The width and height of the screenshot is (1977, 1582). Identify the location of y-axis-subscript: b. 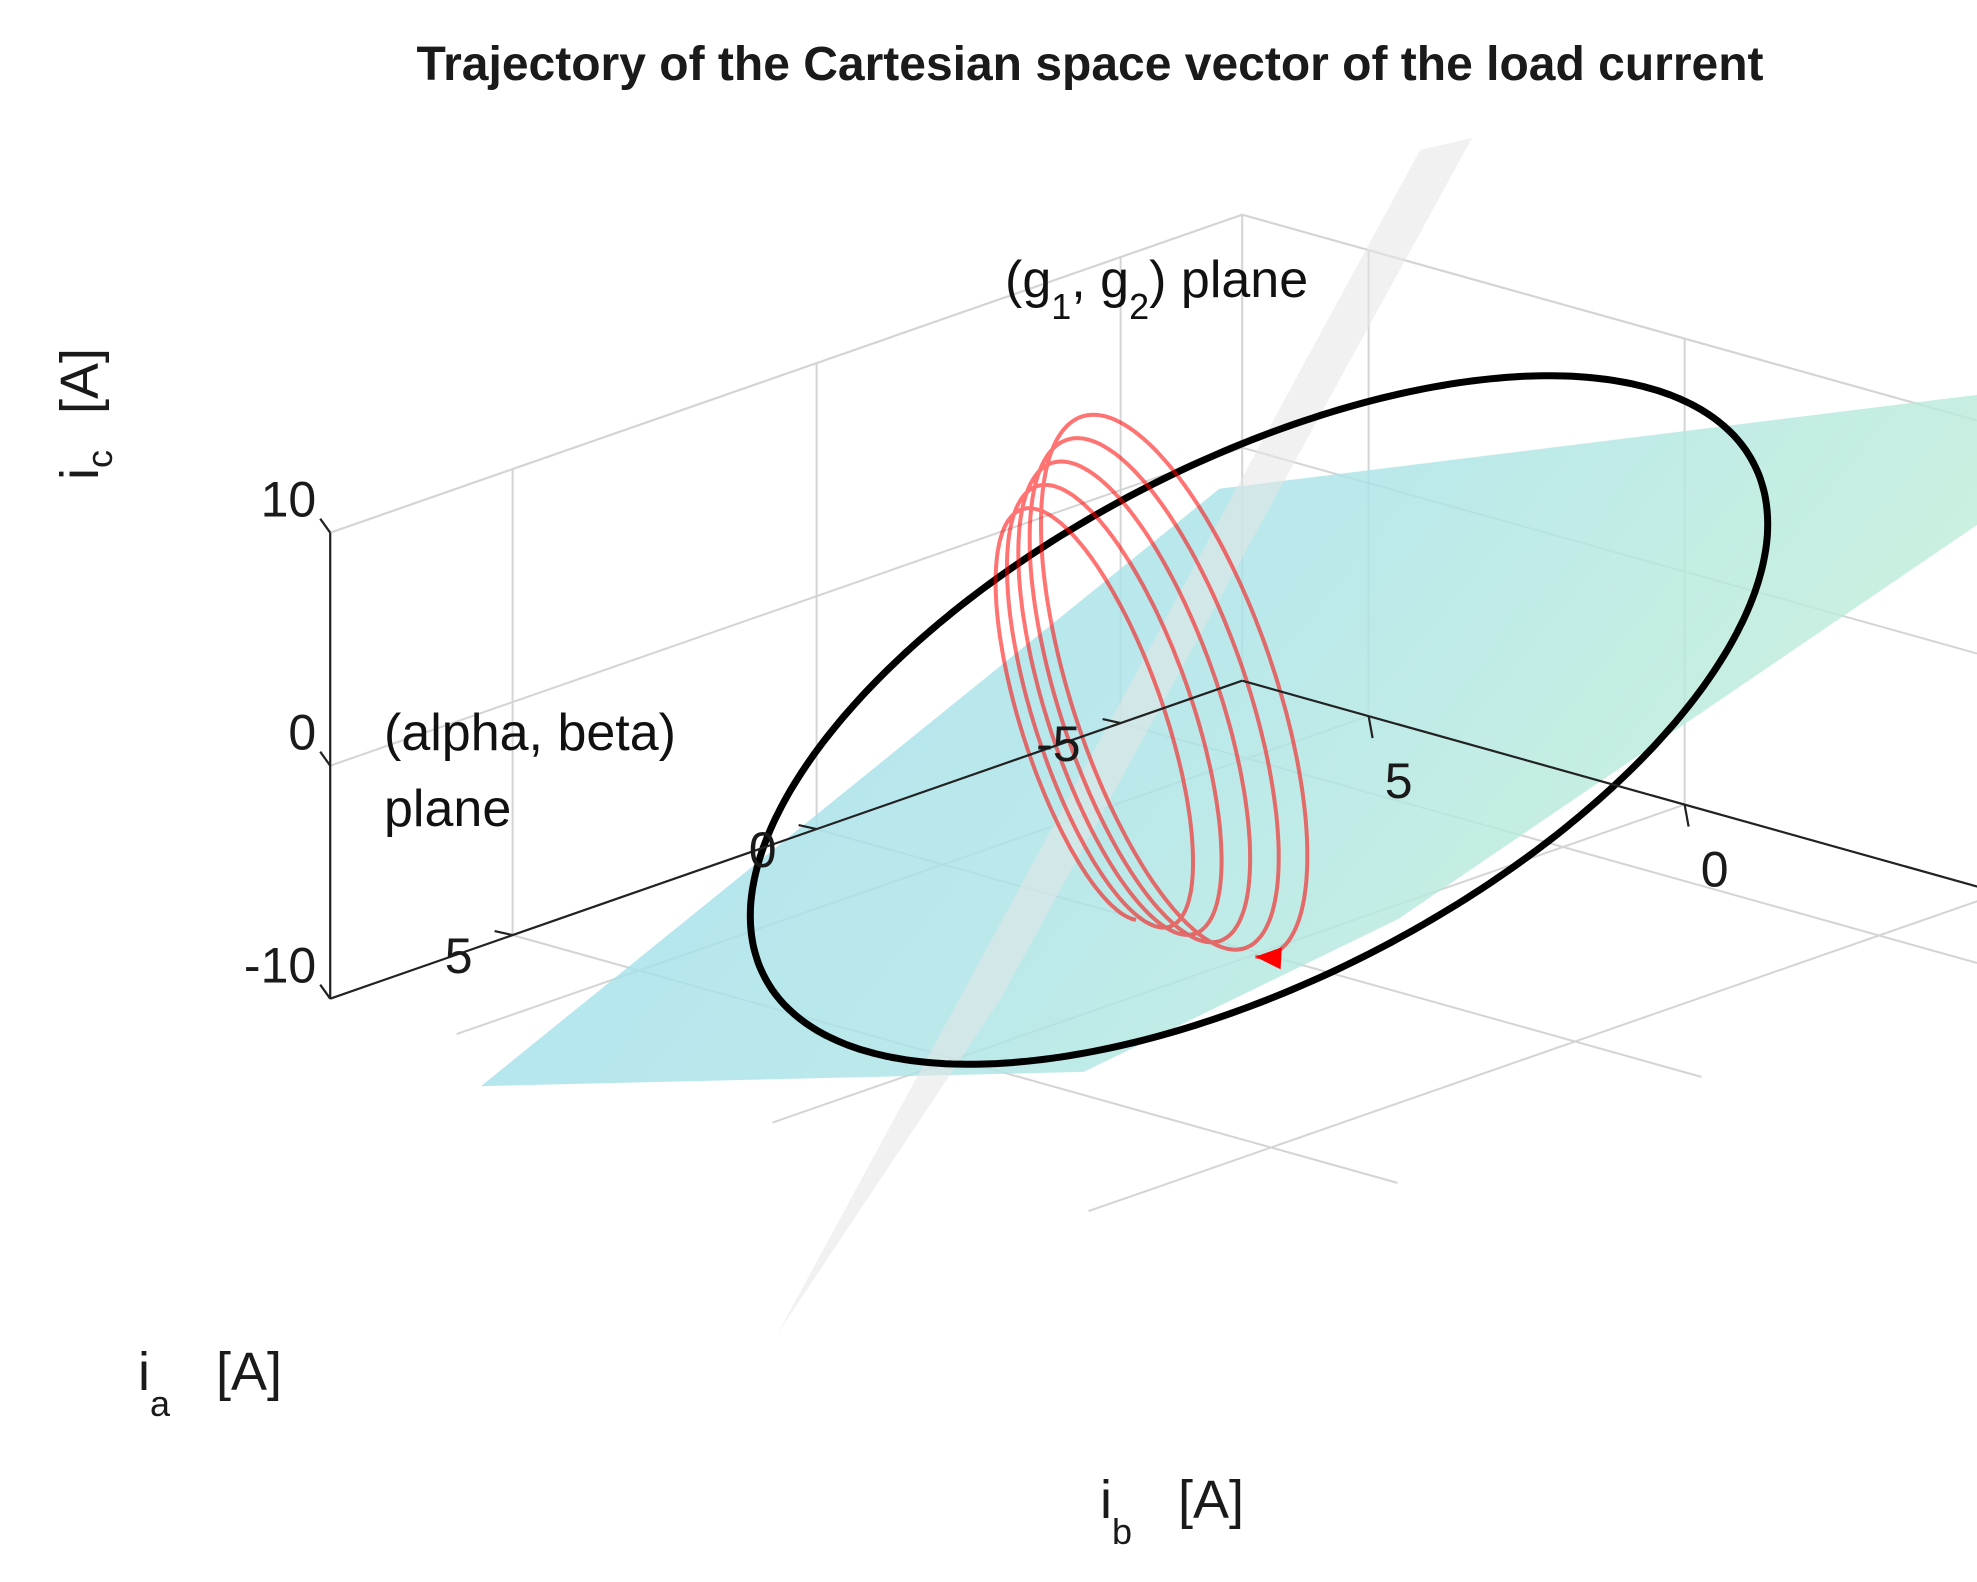
(1122, 1531).